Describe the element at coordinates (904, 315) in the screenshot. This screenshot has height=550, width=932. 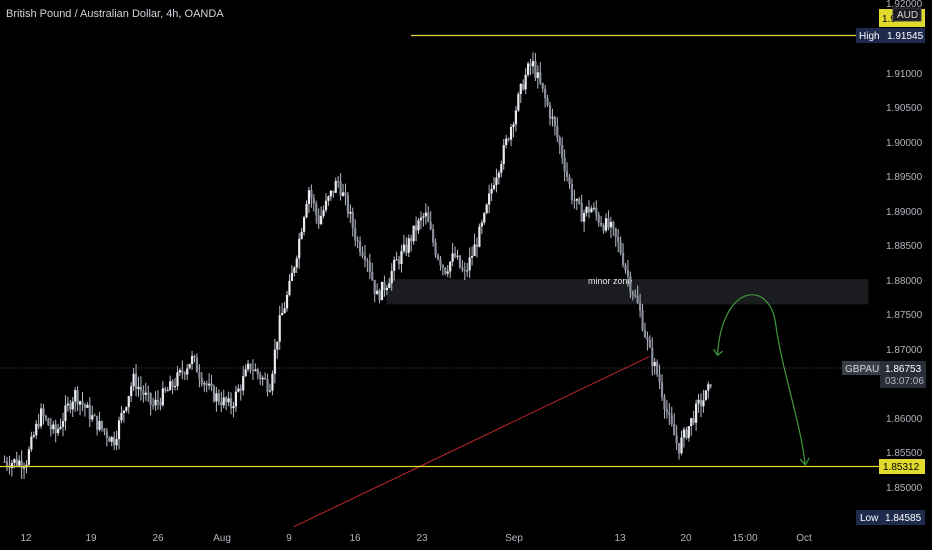
I see `price-tick-label: 1.87500` at that location.